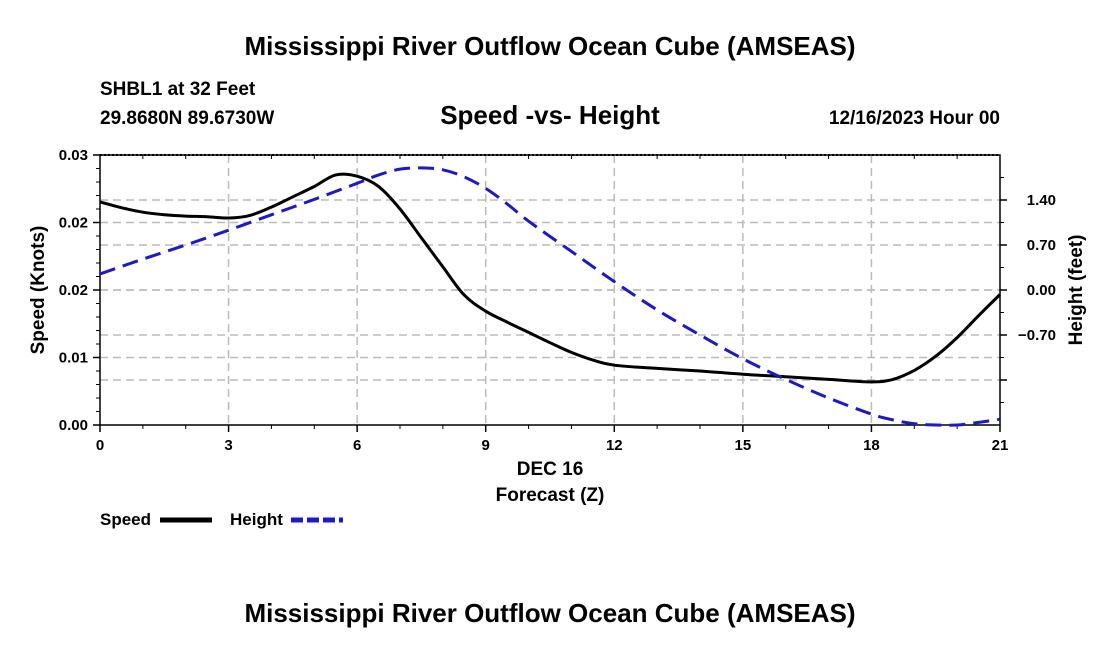  What do you see at coordinates (550, 495) in the screenshot?
I see `x-axis-label: Forecast (Z)` at bounding box center [550, 495].